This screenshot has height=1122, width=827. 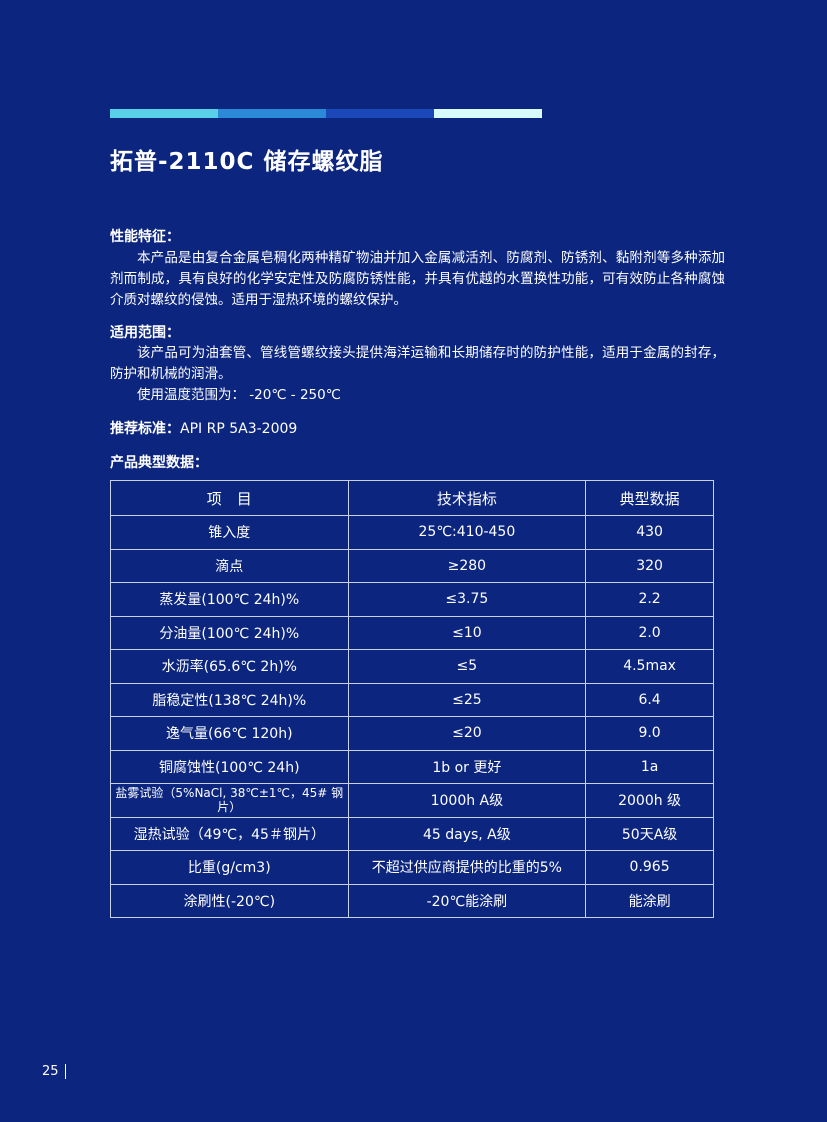 I want to click on table-row: 脂稳定性(138℃ 24h)% ≤25 6.4, so click(x=412, y=699).